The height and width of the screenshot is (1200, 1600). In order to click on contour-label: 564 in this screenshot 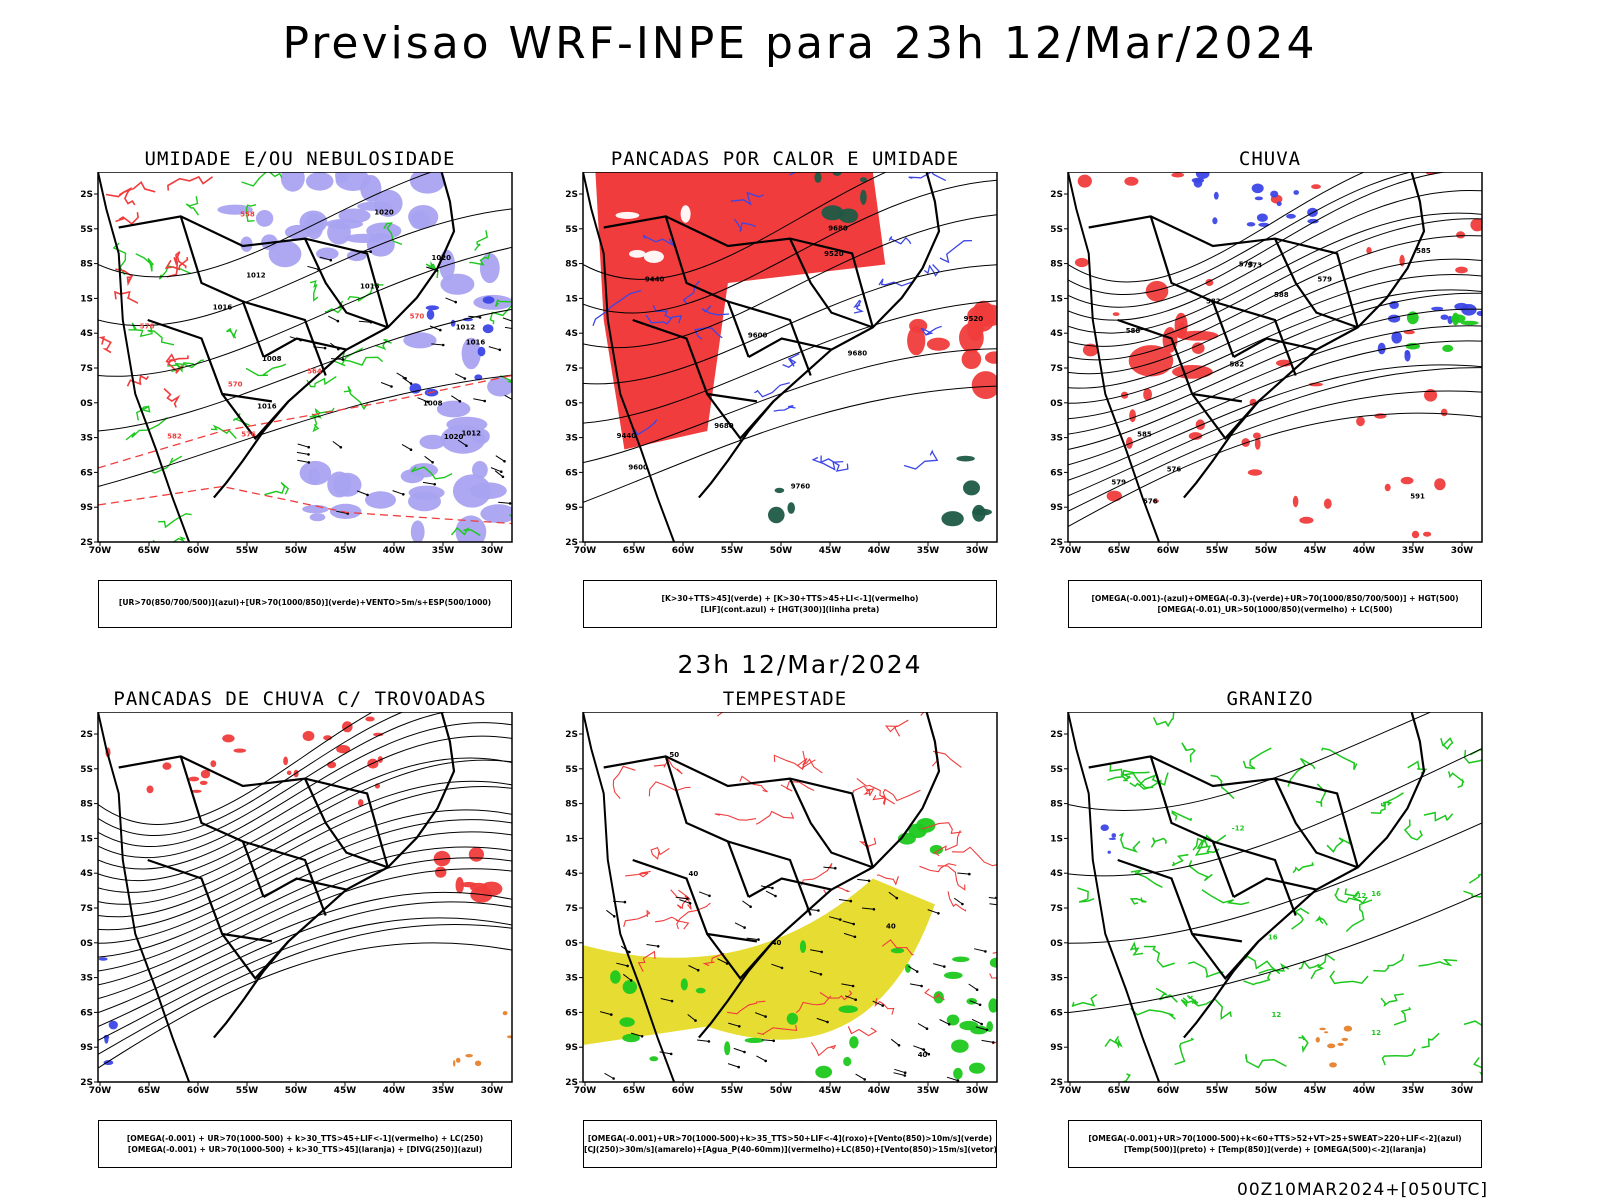, I will do `click(314, 372)`.